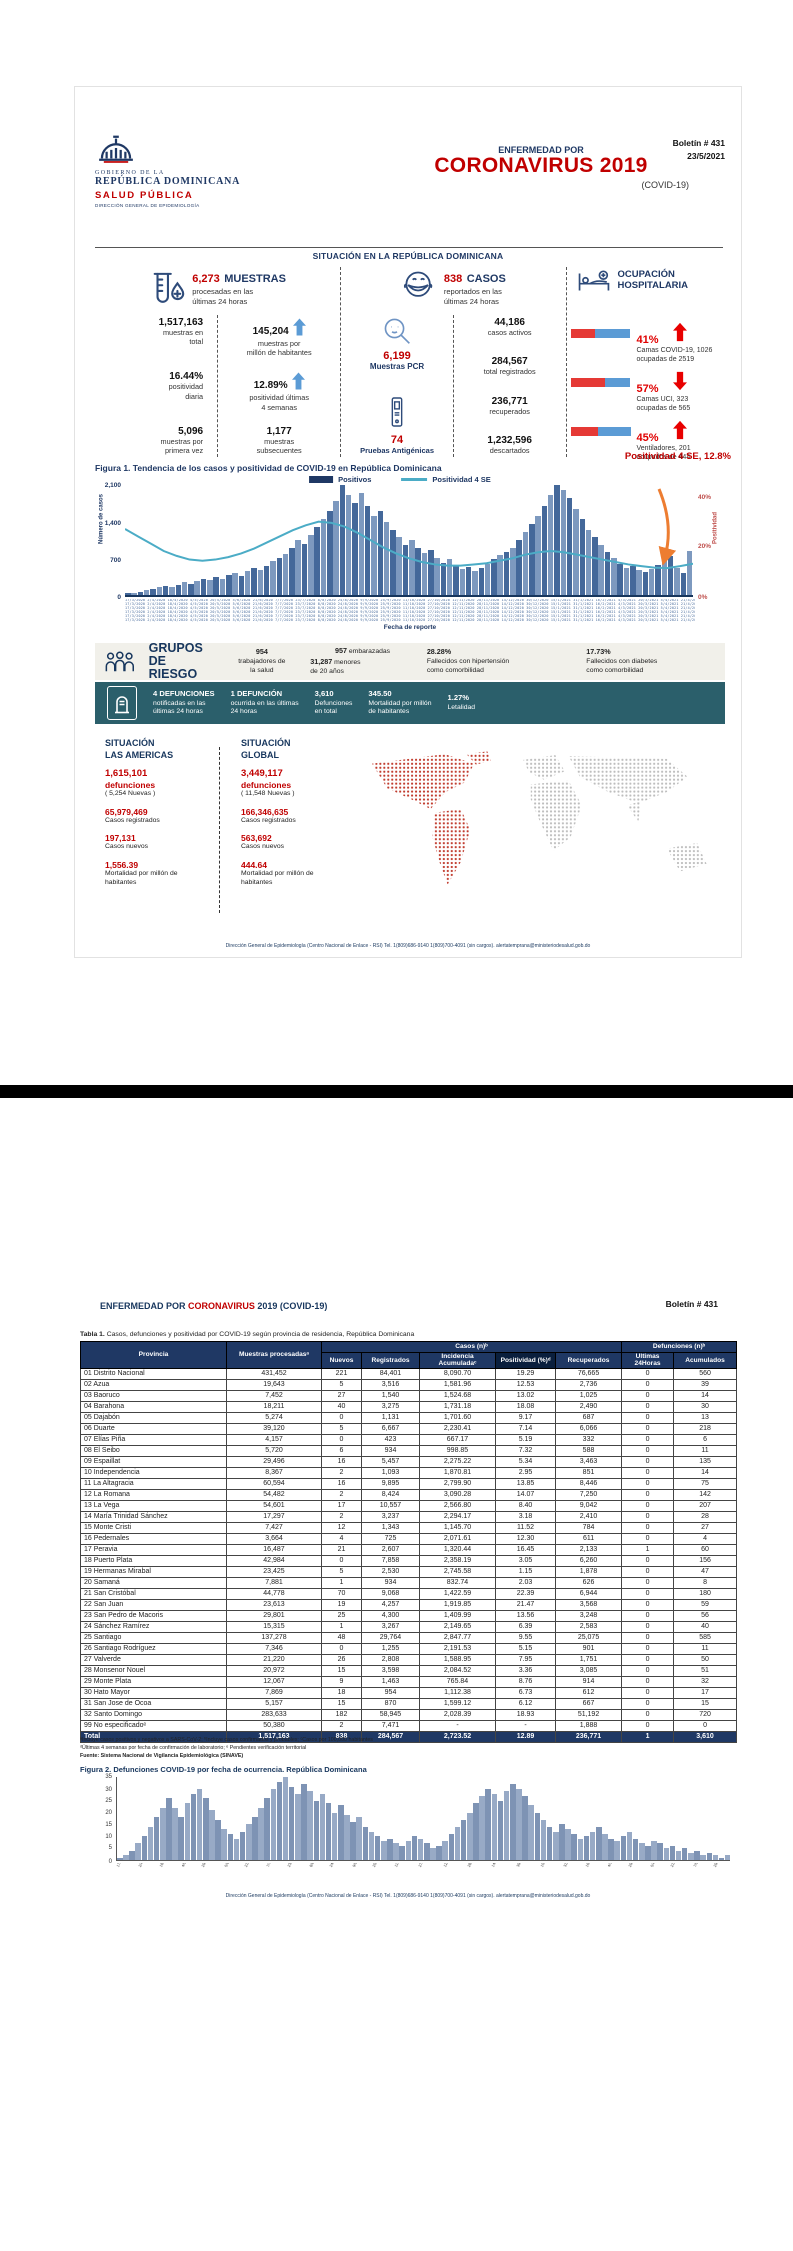 Image resolution: width=793 pixels, height=2251 pixels. Describe the element at coordinates (274, 1692) in the screenshot. I see `table-cell: 7,869` at that location.